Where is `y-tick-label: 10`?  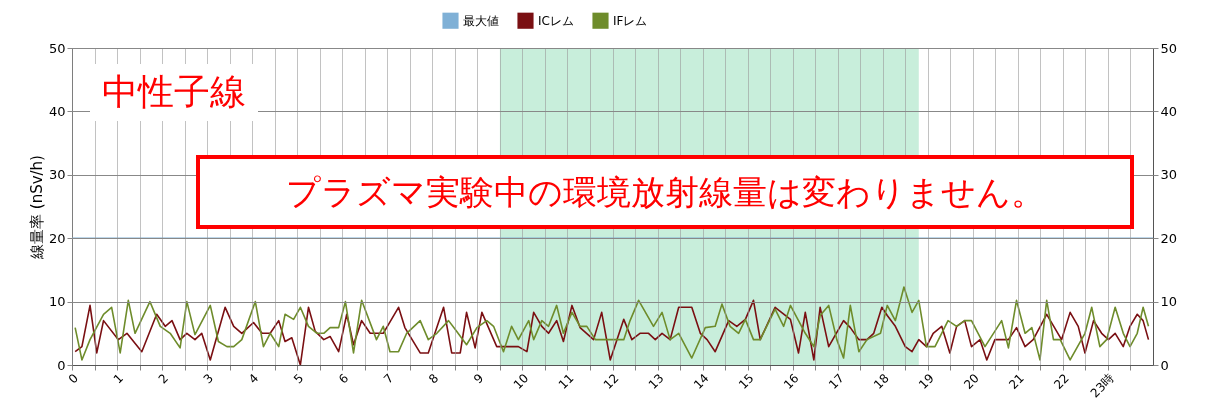
y-tick-label: 10 is located at coordinates (57, 302).